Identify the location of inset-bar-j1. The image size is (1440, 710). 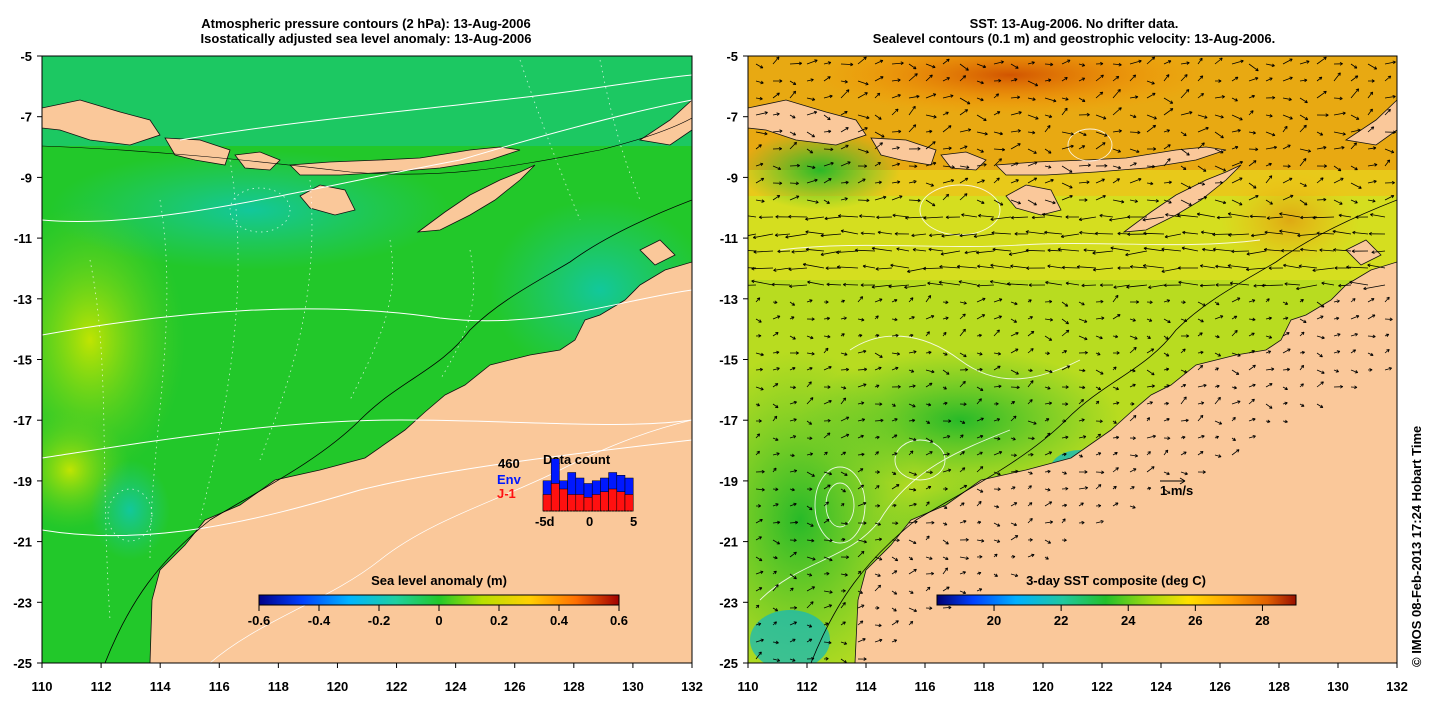
(547, 503).